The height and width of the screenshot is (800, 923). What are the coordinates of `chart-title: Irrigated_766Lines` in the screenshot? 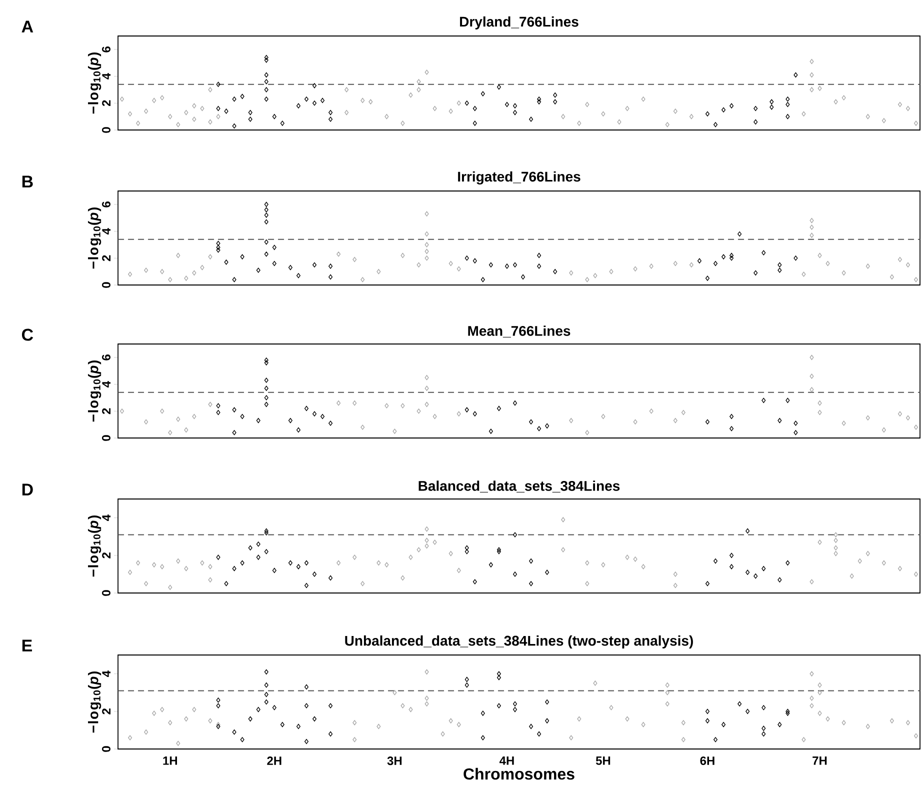 It's located at (519, 177).